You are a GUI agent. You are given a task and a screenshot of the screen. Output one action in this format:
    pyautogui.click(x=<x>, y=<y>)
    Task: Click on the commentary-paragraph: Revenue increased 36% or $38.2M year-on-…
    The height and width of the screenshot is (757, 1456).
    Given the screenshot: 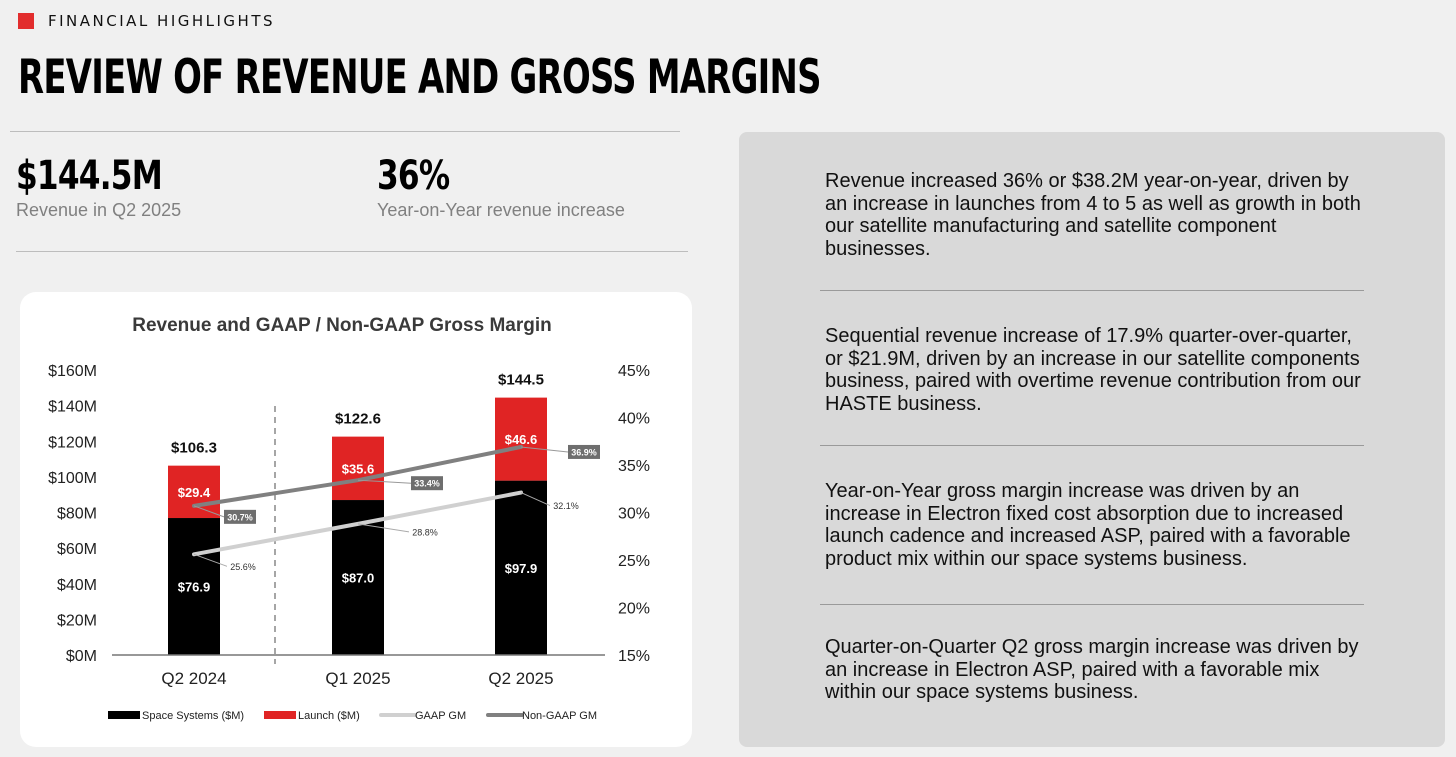 What is the action you would take?
    pyautogui.click(x=1093, y=215)
    